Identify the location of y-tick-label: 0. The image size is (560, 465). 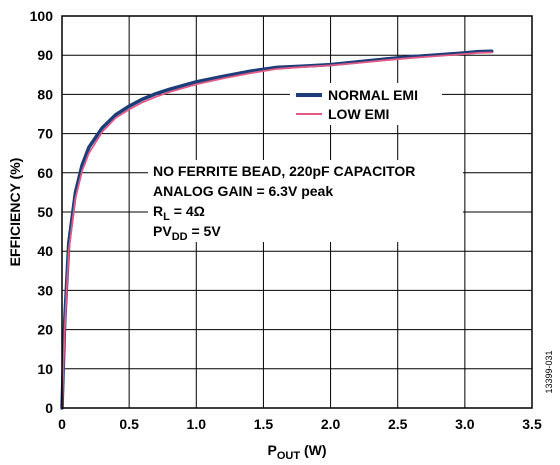
(49, 408).